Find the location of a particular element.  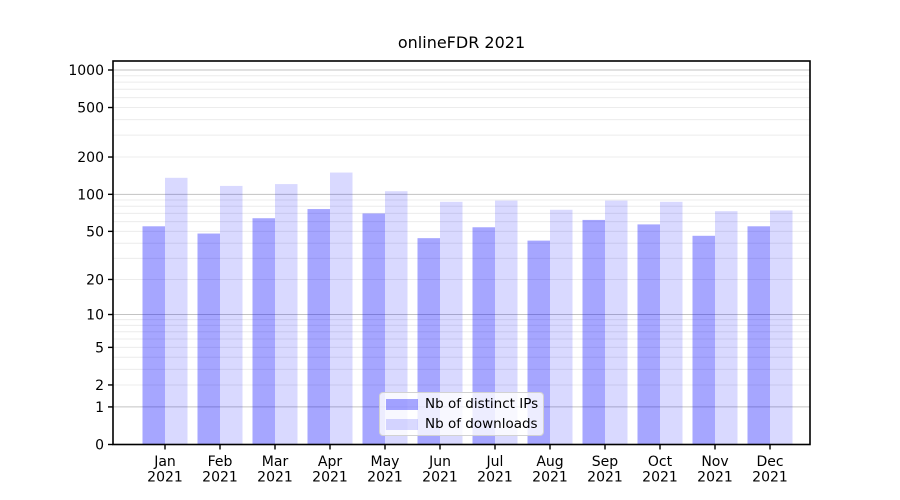

x-tick-label-month: Oct is located at coordinates (660, 462).